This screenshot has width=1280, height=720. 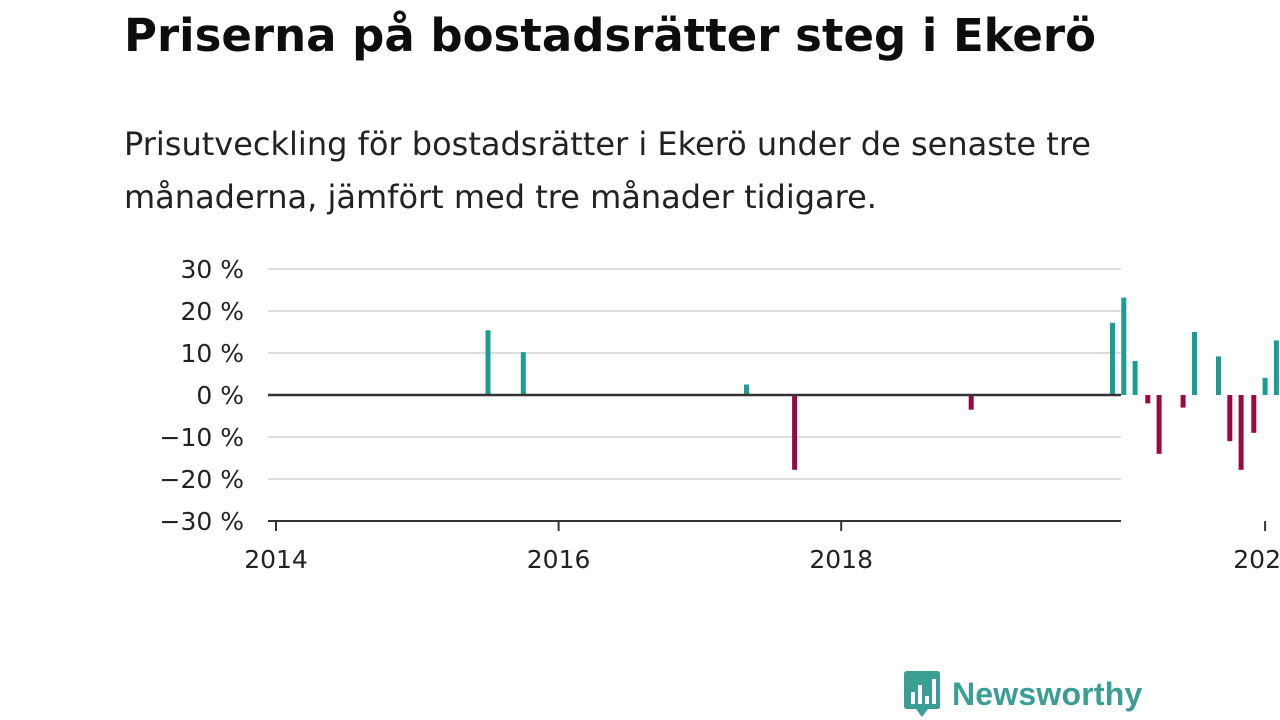 I want to click on y-tick-label: −20 %, so click(x=202, y=479).